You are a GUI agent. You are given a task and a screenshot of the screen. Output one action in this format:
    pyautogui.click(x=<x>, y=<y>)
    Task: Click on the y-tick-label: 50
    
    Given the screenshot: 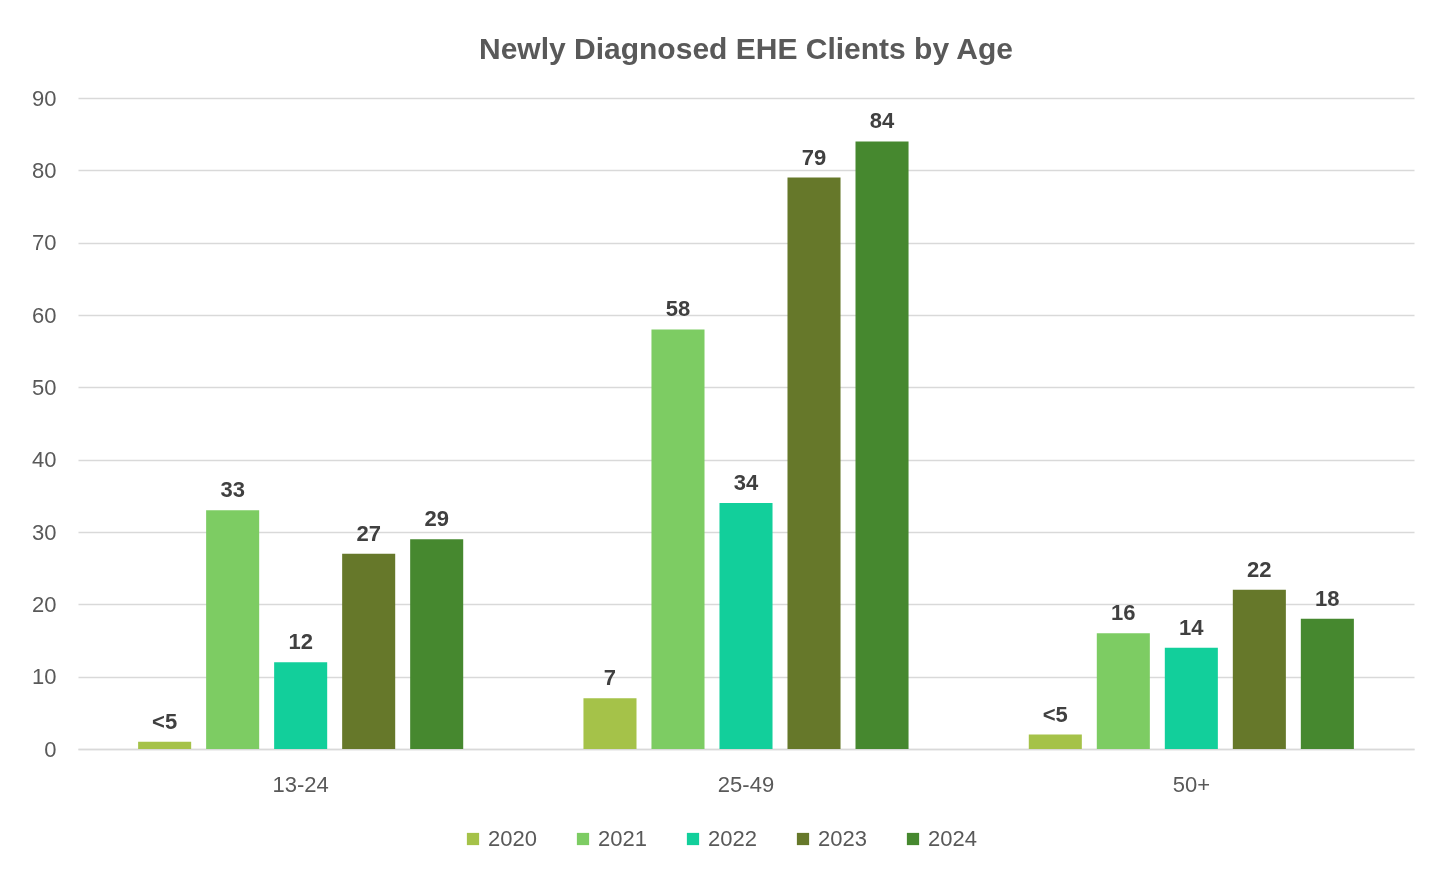 What is the action you would take?
    pyautogui.click(x=44, y=387)
    